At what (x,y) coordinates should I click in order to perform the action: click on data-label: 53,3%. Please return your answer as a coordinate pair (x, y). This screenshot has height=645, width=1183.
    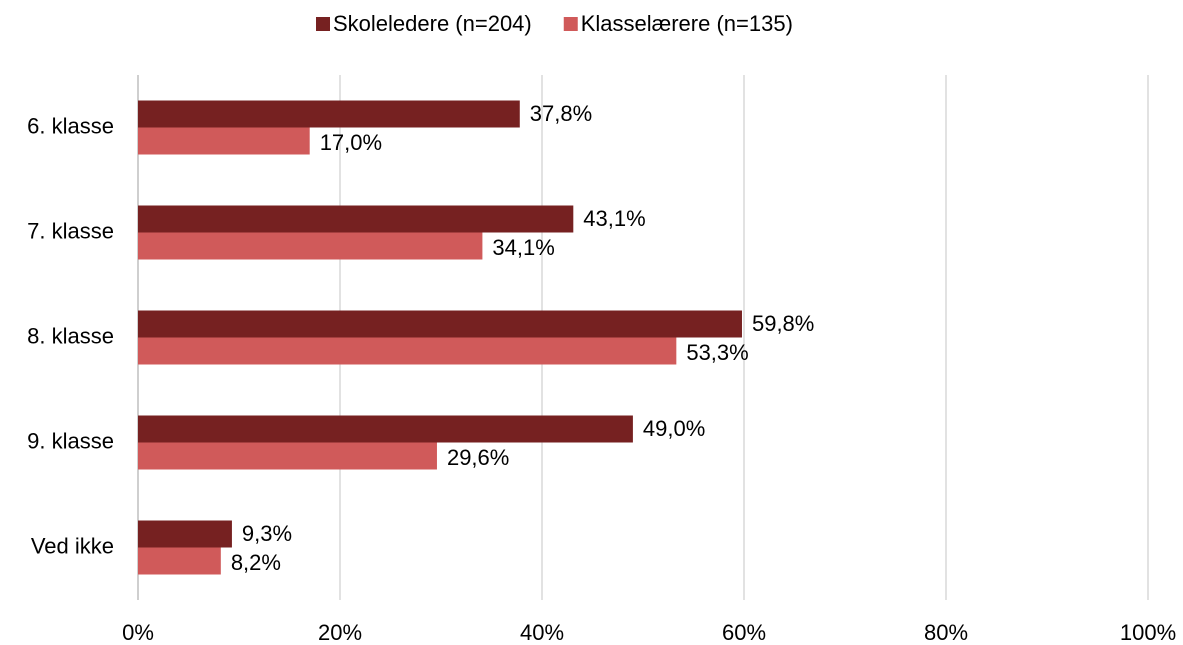
    Looking at the image, I should click on (717, 352).